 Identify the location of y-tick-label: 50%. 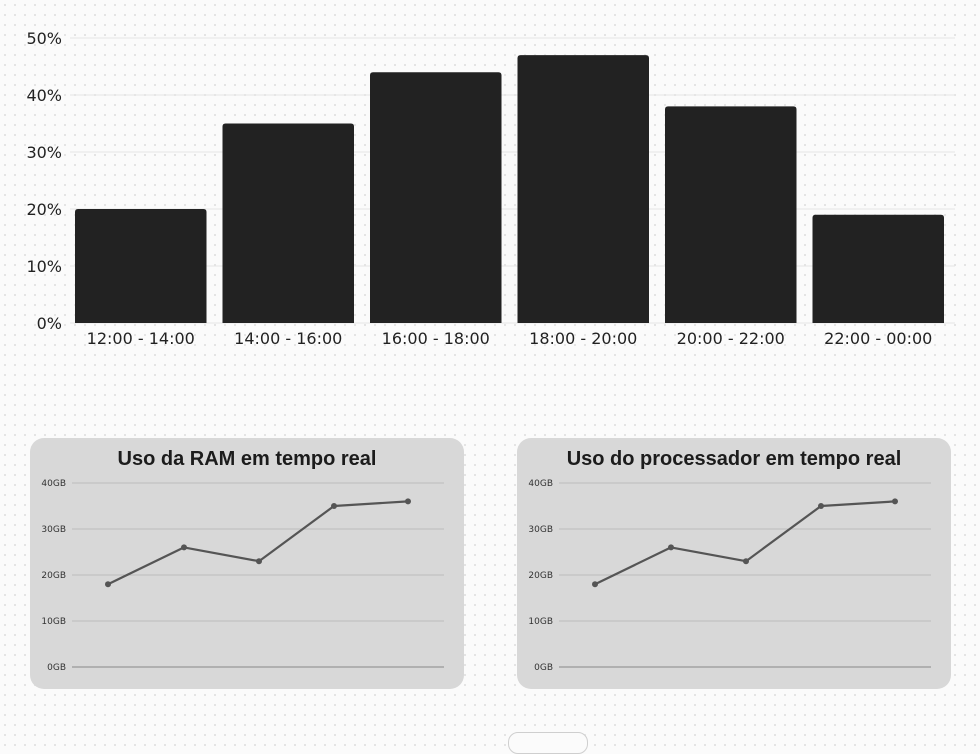
(44, 38).